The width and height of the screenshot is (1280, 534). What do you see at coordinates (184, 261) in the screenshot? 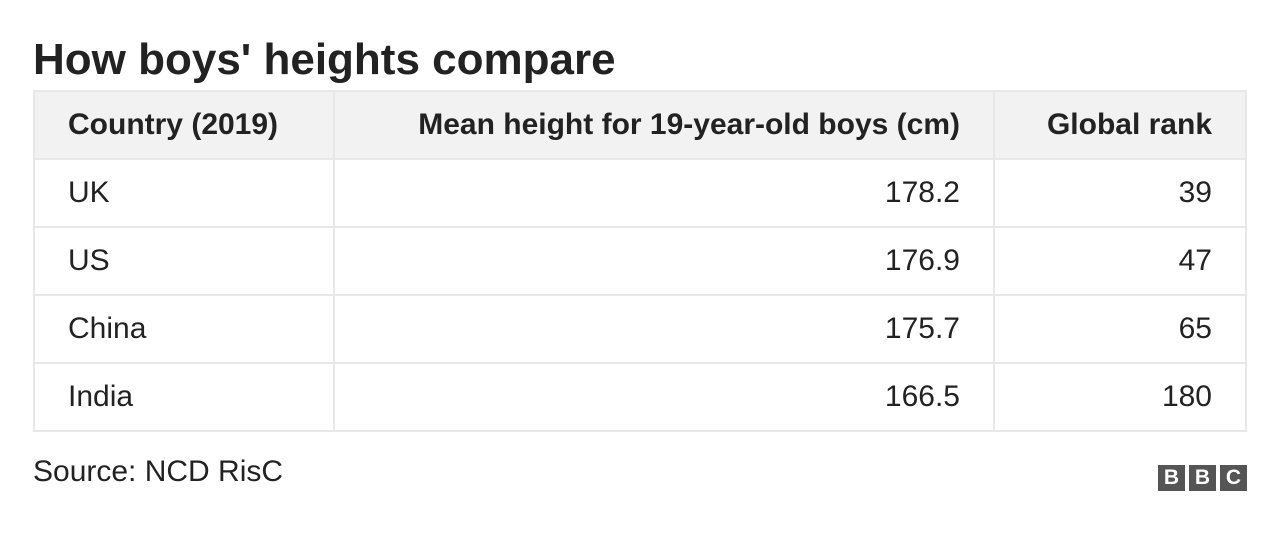
I see `table-cell: US` at bounding box center [184, 261].